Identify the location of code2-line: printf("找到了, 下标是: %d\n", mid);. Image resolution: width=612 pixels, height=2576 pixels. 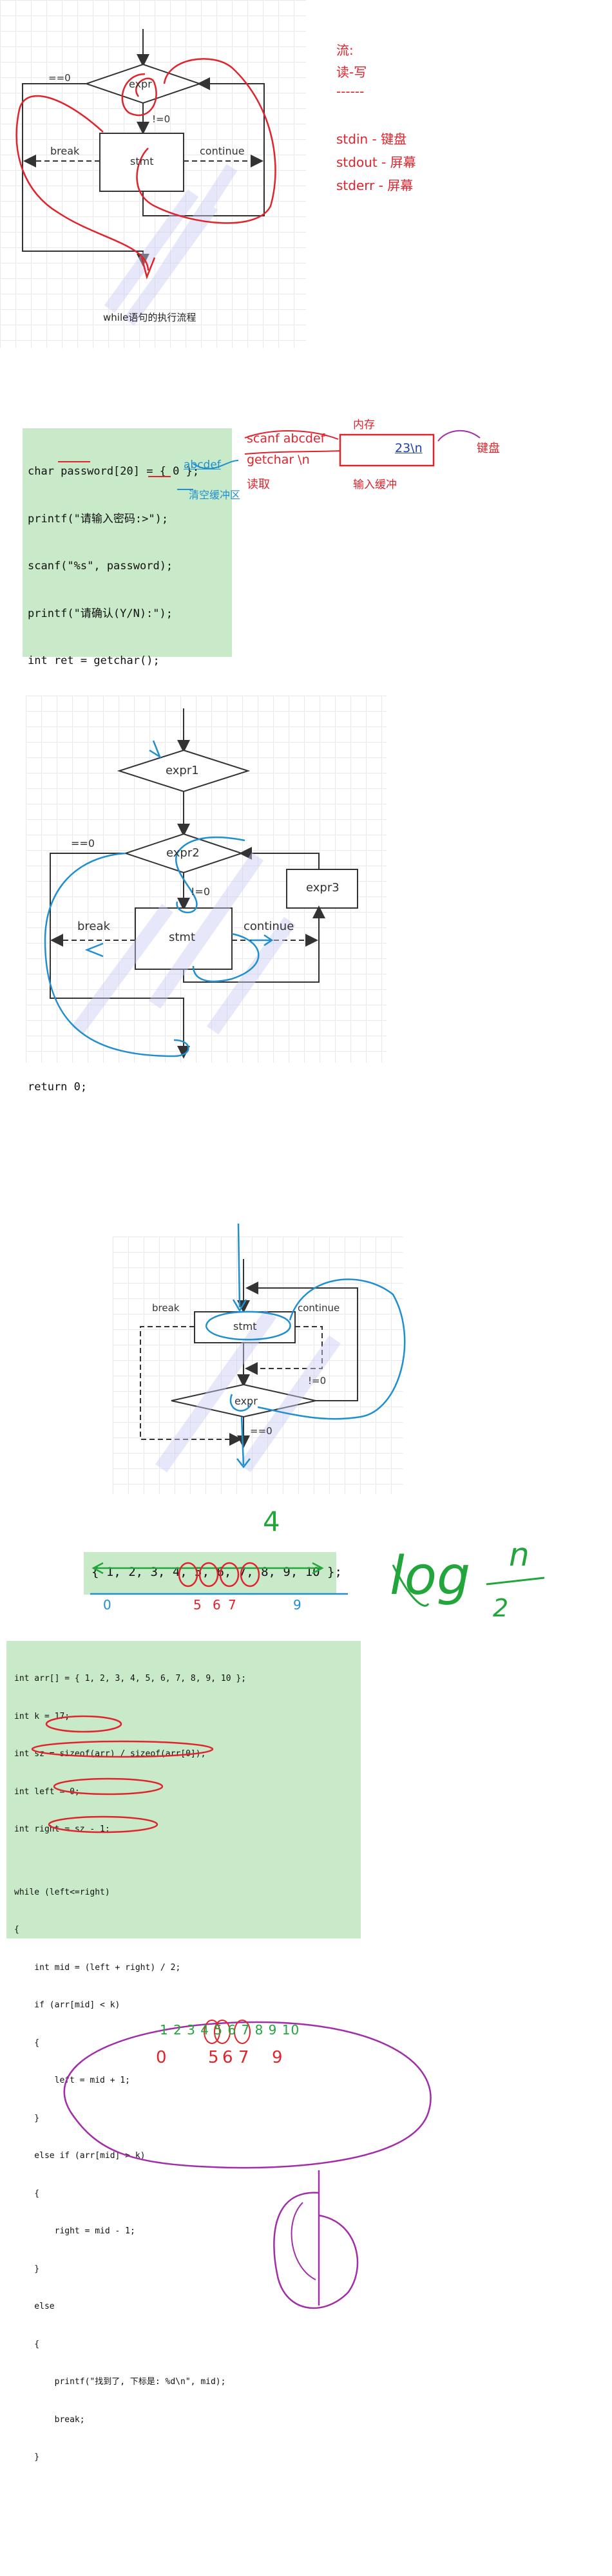
(120, 2382).